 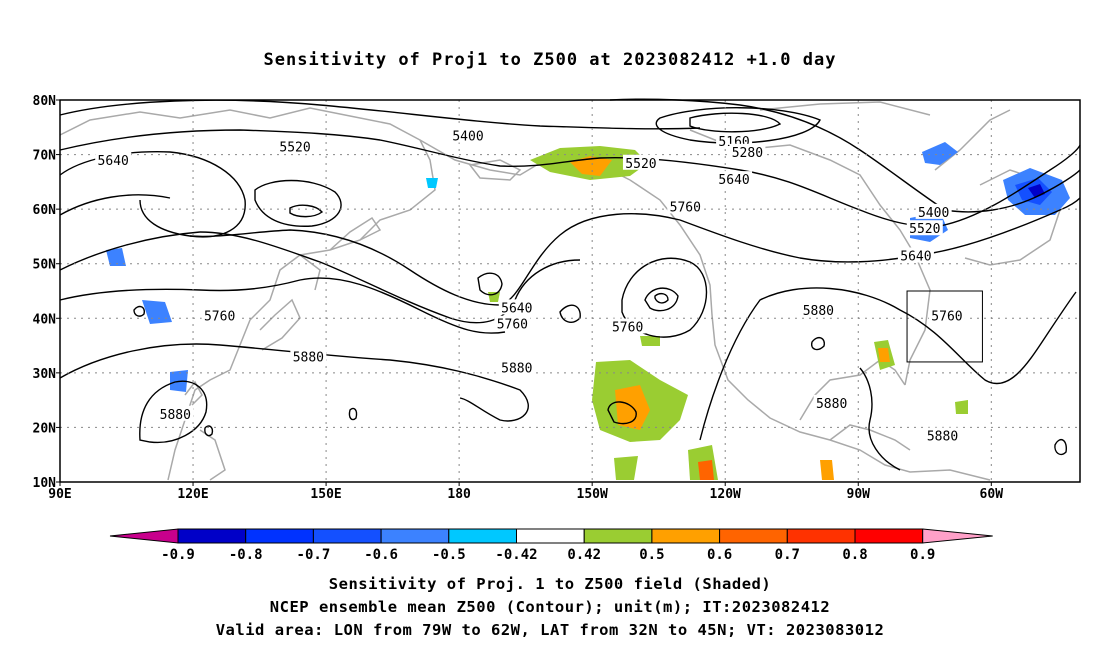 What do you see at coordinates (45, 483) in the screenshot?
I see `lat-label: 10N` at bounding box center [45, 483].